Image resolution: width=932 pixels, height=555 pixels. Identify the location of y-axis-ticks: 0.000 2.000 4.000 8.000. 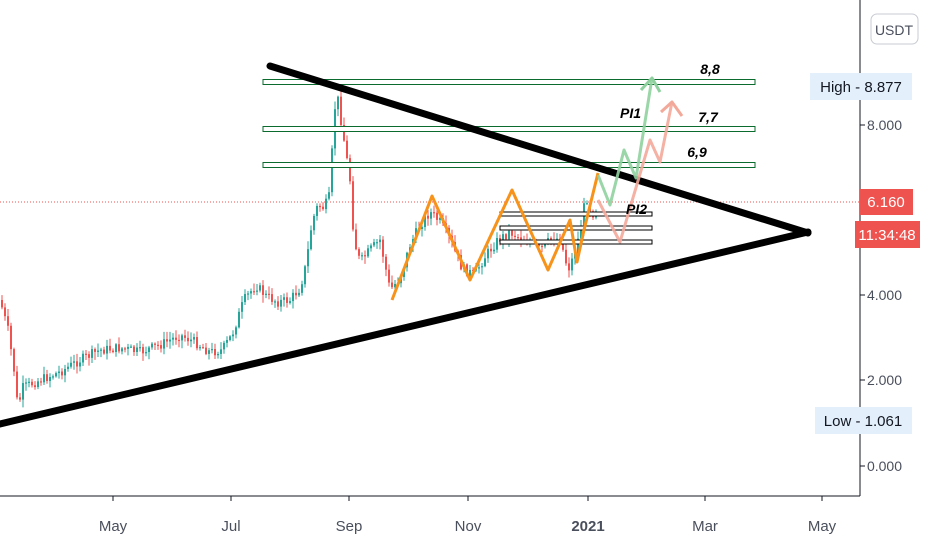
(881, 295).